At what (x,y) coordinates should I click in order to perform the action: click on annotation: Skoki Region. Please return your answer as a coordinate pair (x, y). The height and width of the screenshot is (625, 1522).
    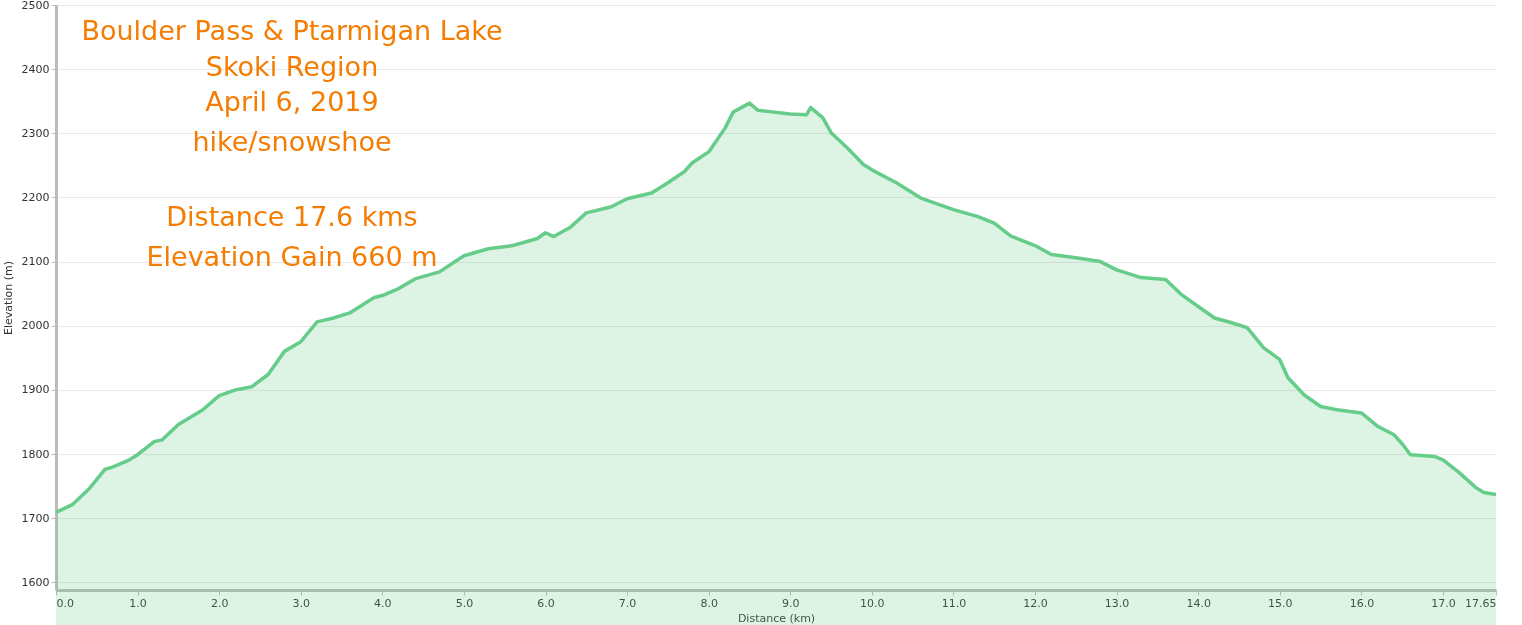
    Looking at the image, I should click on (292, 66).